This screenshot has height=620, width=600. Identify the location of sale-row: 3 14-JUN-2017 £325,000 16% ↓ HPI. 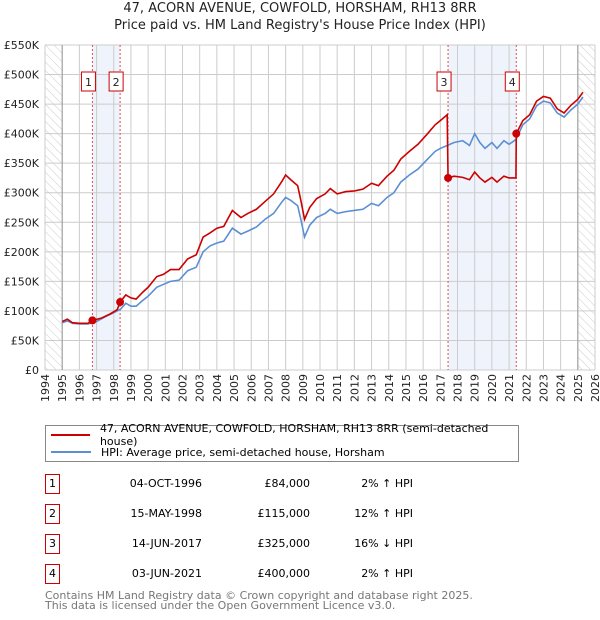
(245, 544).